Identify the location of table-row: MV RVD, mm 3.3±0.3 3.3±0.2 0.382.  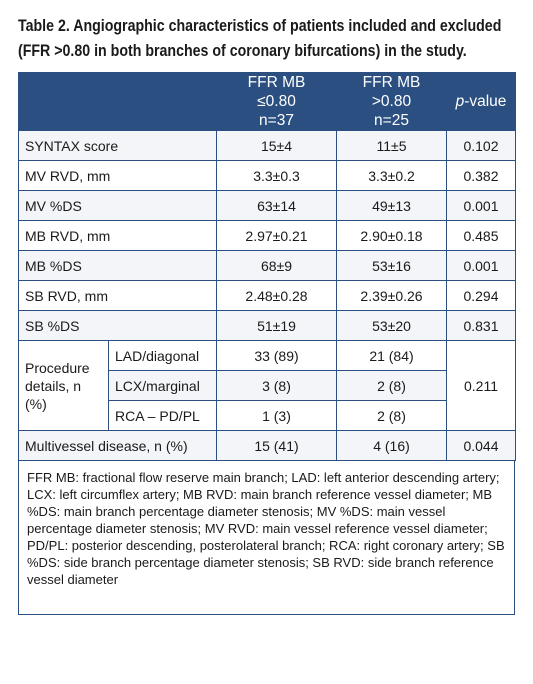
(267, 175).